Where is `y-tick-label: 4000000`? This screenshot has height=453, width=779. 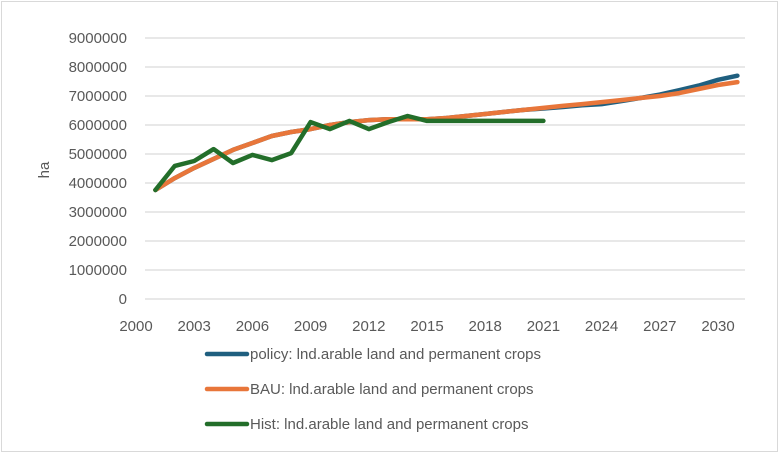 y-tick-label: 4000000 is located at coordinates (98, 183).